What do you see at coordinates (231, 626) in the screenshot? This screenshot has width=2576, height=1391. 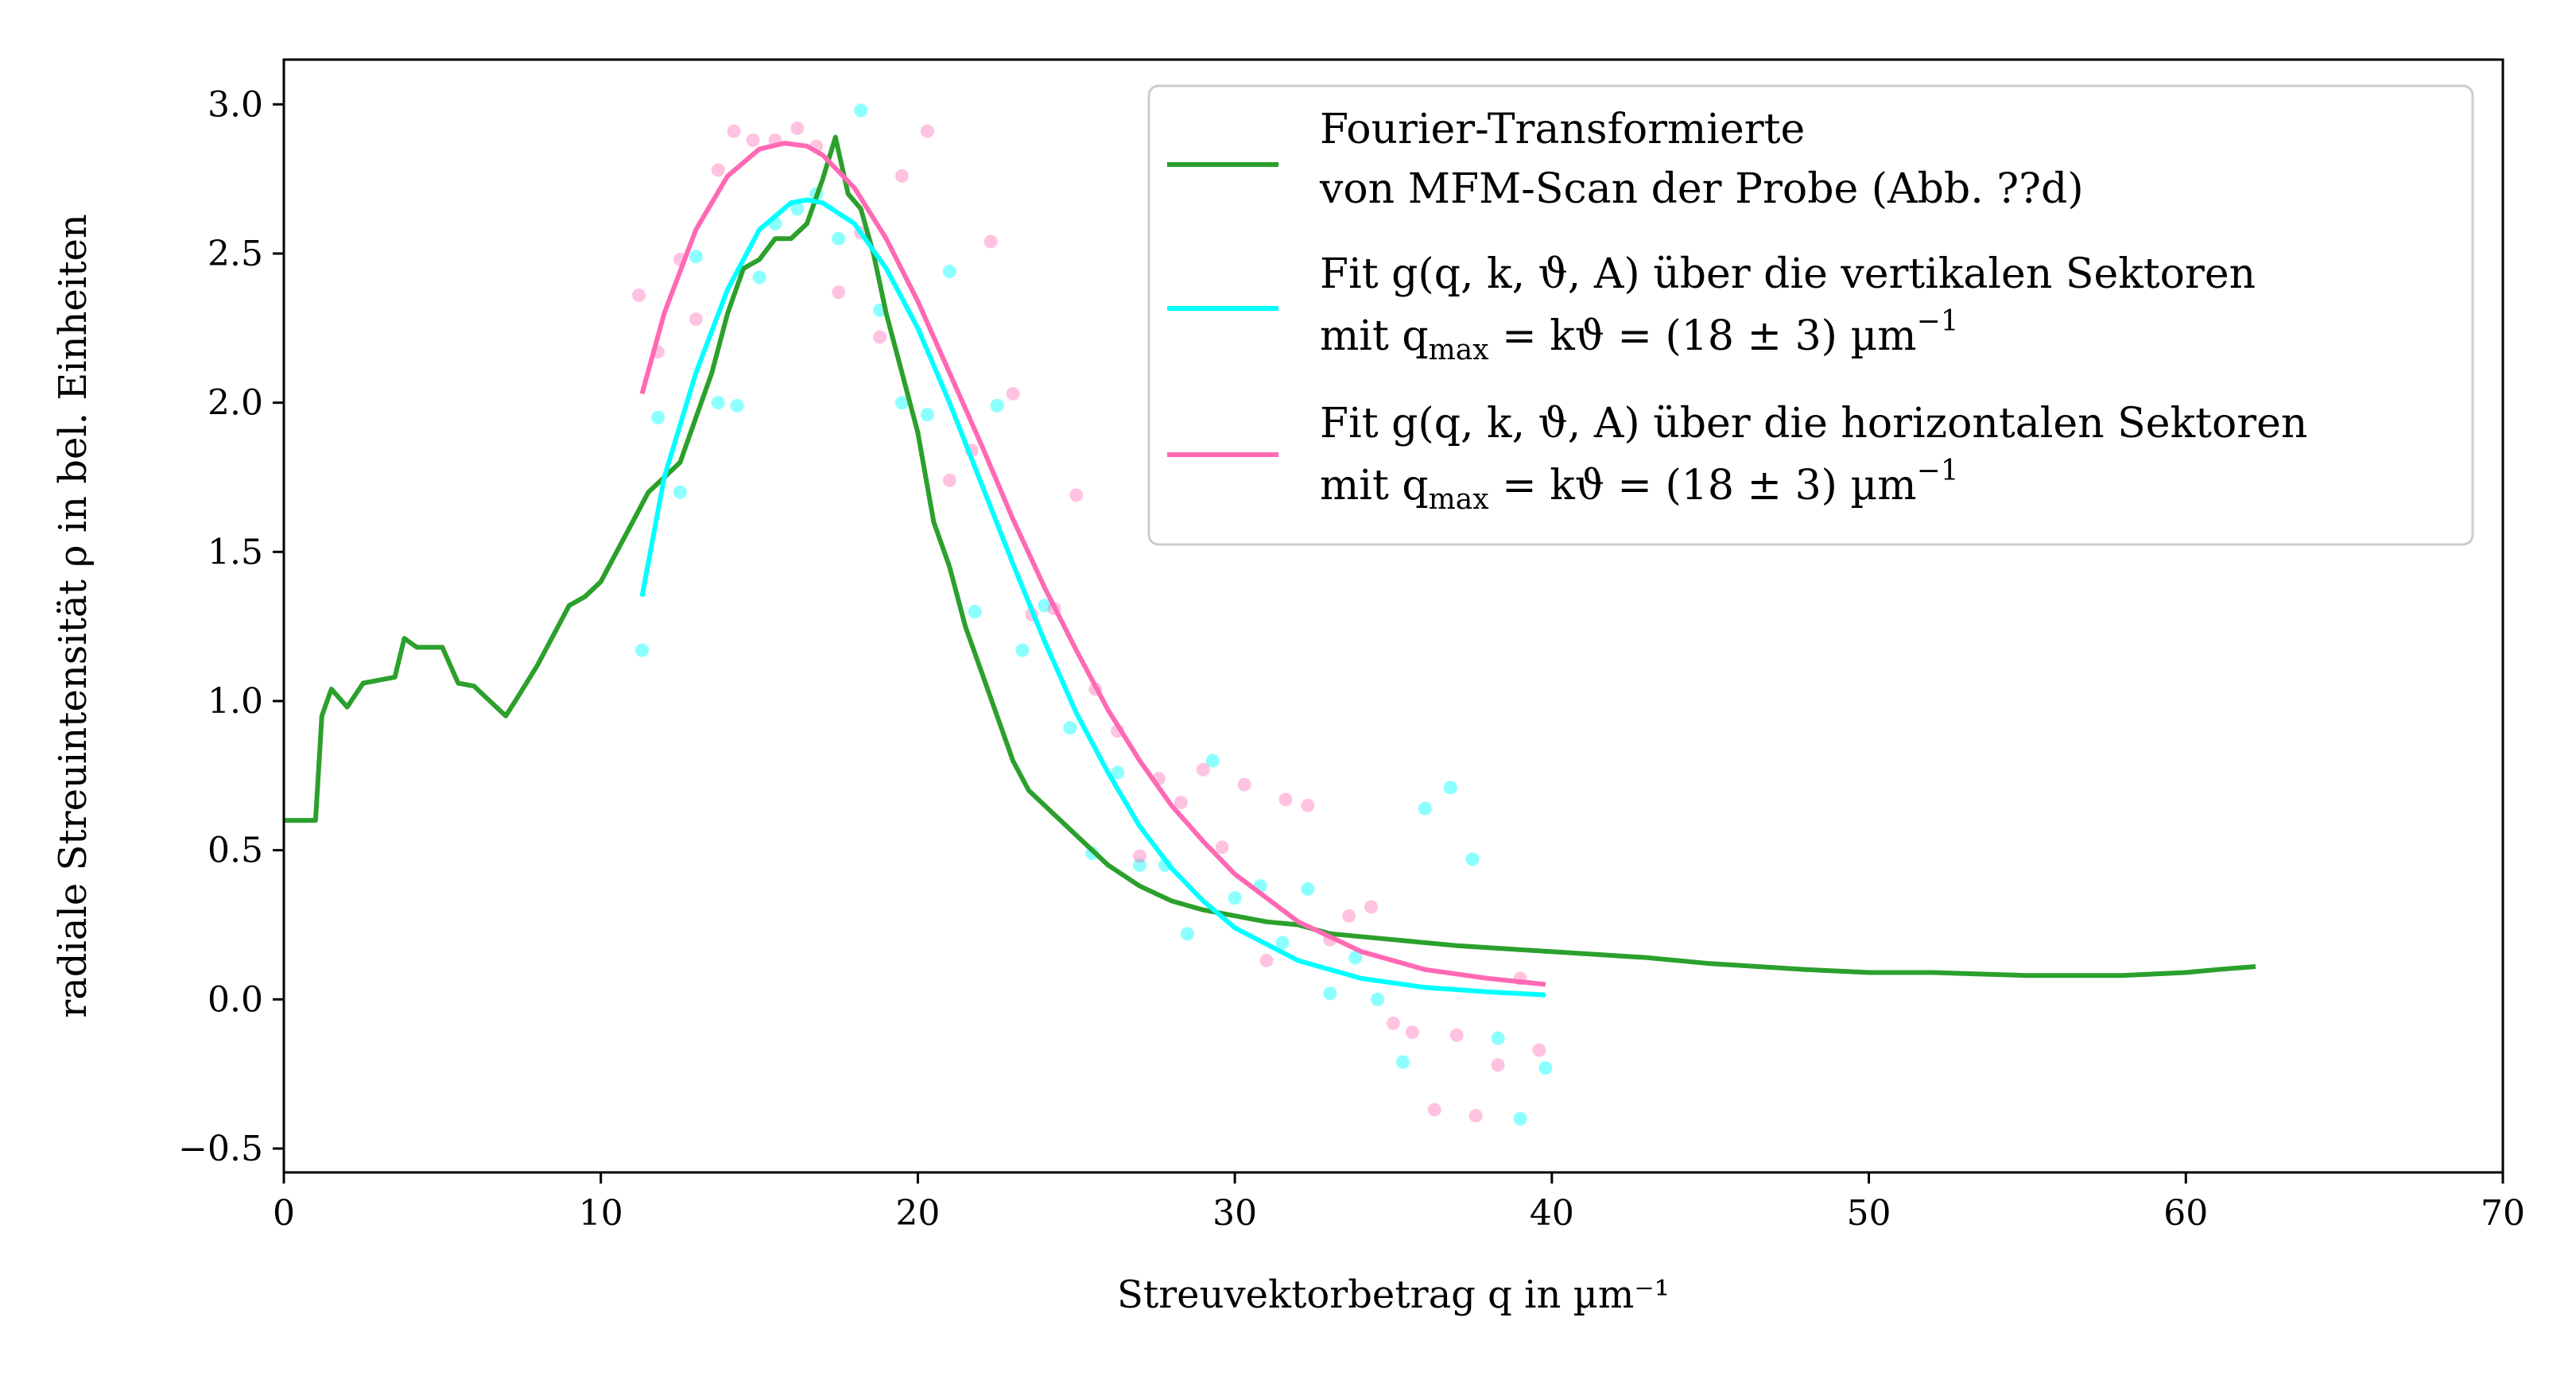 I see `y-axis: −0.5 0.0 0.5 1.0 1.5 2.0 2.5 3.0` at bounding box center [231, 626].